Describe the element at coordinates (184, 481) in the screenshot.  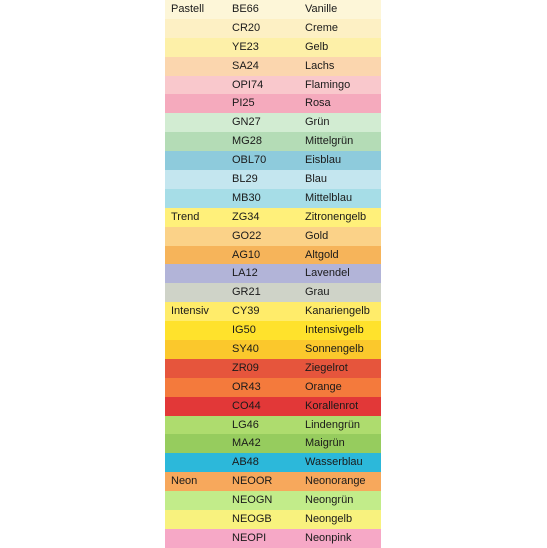
I see `group-label: Neon` at that location.